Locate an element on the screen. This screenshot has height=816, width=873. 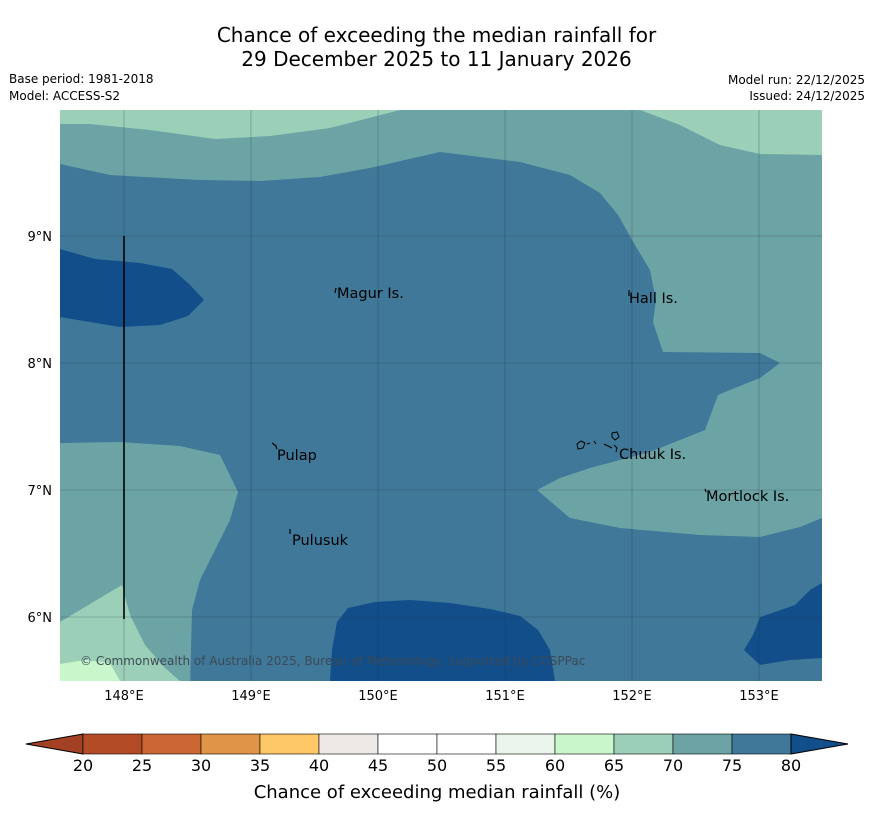
lon-label: 152°E is located at coordinates (632, 696).